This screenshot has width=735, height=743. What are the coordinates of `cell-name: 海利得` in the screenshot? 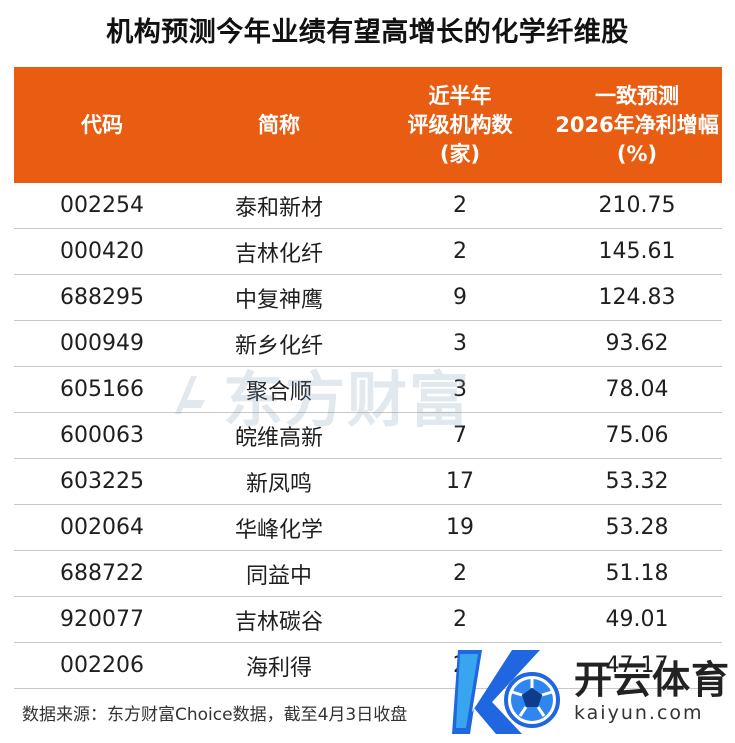 It's located at (279, 665).